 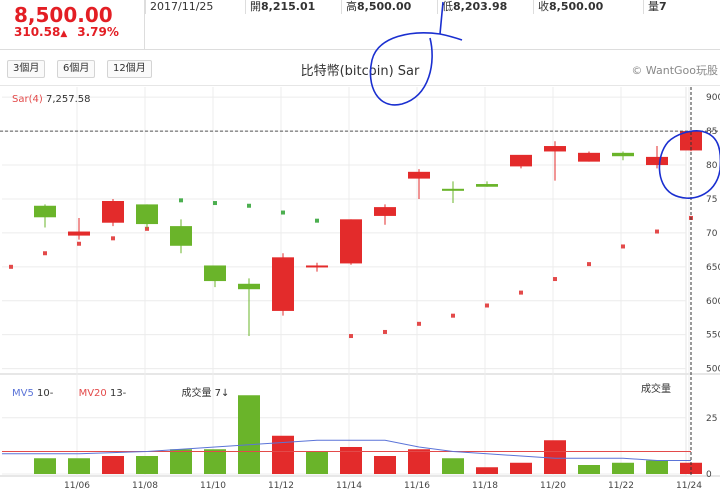 What do you see at coordinates (76, 69) in the screenshot?
I see `range-6-months-button: 6個月` at bounding box center [76, 69].